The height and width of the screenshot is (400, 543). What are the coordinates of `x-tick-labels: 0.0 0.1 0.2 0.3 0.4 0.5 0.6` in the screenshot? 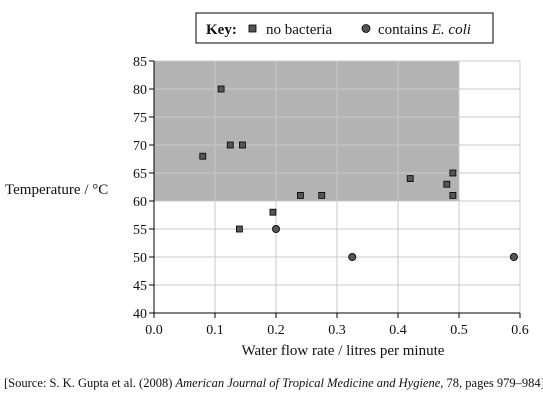 It's located at (337, 330).